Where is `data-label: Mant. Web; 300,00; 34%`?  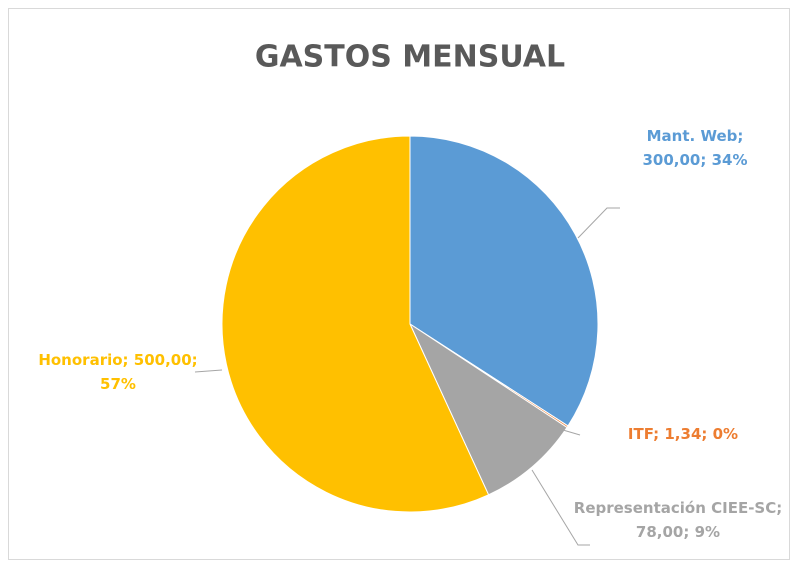
data-label: Mant. Web; 300,00; 34% is located at coordinates (695, 148).